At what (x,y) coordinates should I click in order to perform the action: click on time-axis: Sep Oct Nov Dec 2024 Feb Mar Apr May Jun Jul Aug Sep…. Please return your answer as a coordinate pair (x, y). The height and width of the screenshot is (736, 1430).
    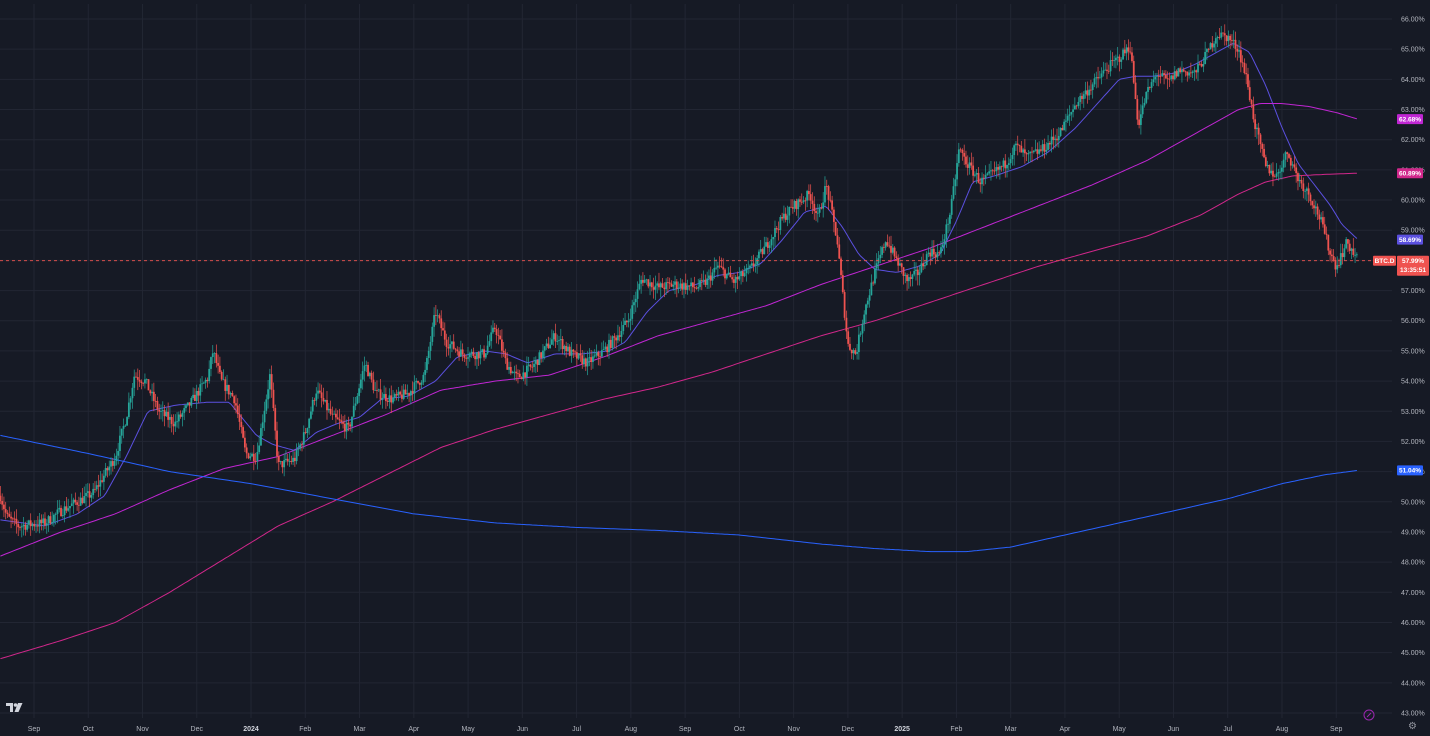
    Looking at the image, I should click on (685, 729).